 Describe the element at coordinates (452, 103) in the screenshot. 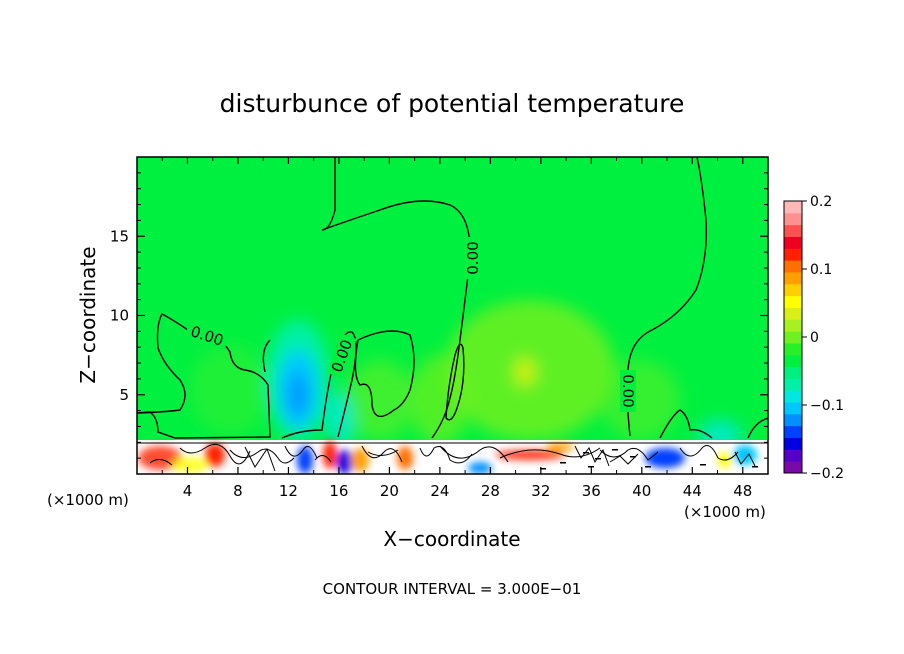

I see `chart-title: disturbunce of potential temperature` at that location.